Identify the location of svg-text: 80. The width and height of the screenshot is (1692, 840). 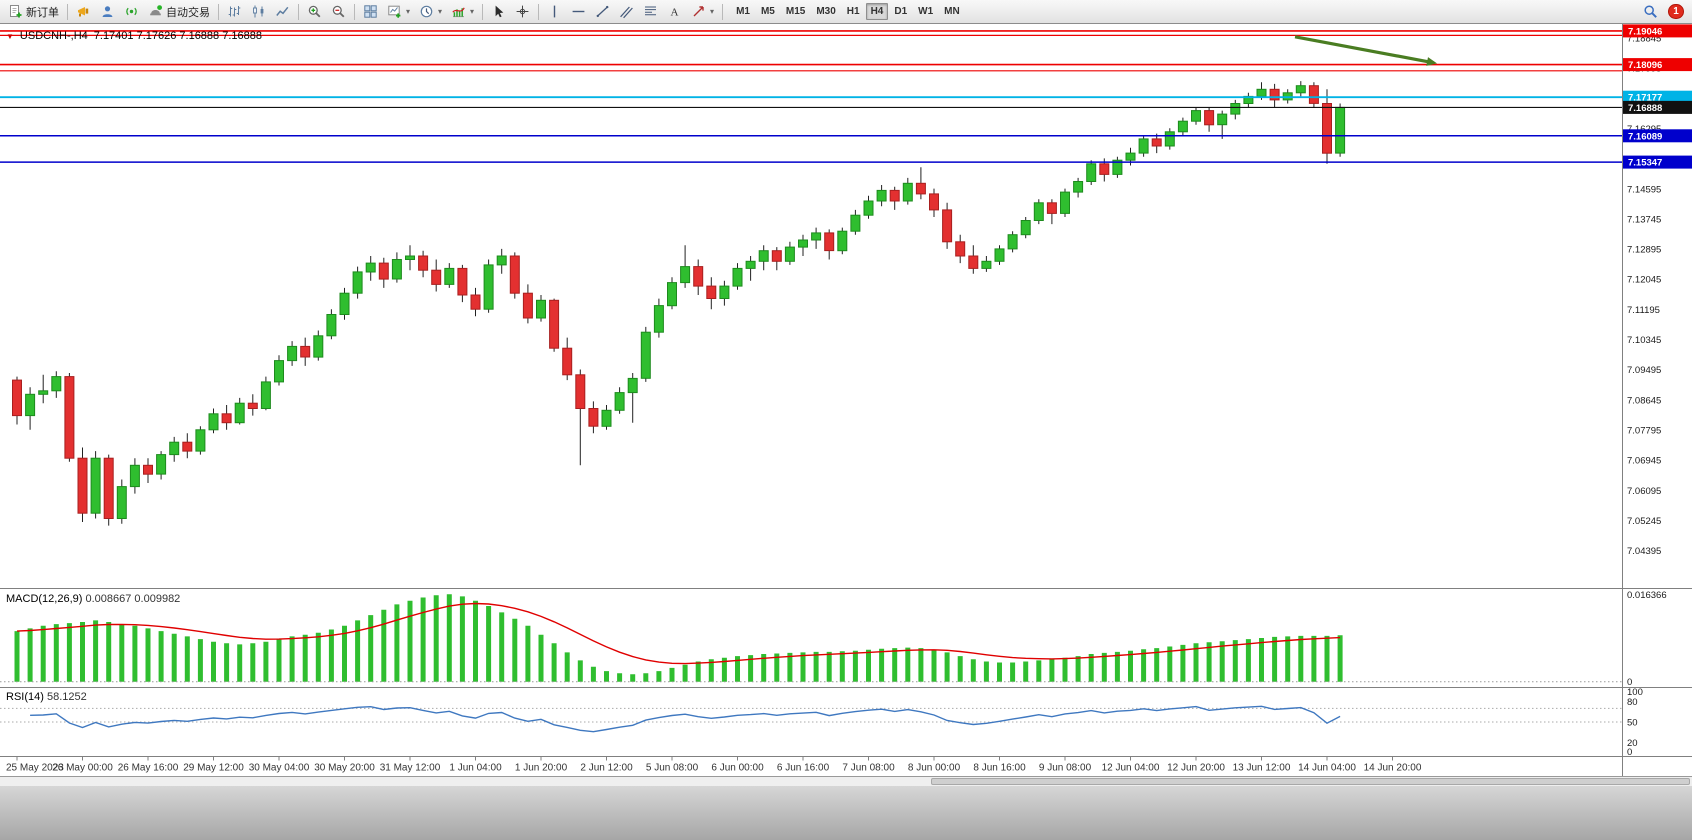
(1632, 702).